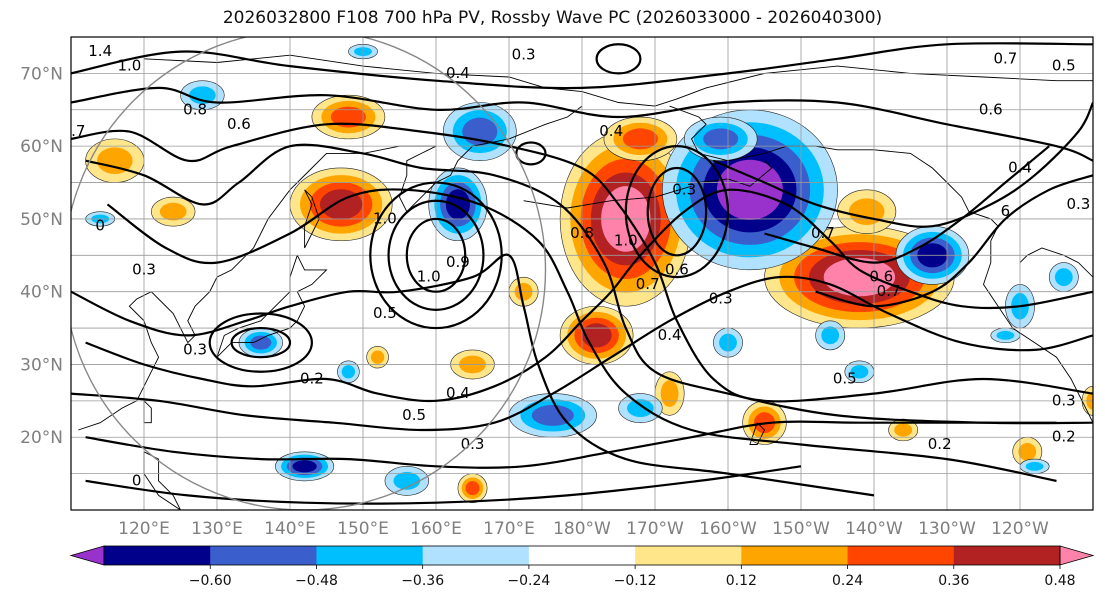 This screenshot has height=604, width=1105. What do you see at coordinates (1006, 211) in the screenshot?
I see `contour-value-label: 6` at bounding box center [1006, 211].